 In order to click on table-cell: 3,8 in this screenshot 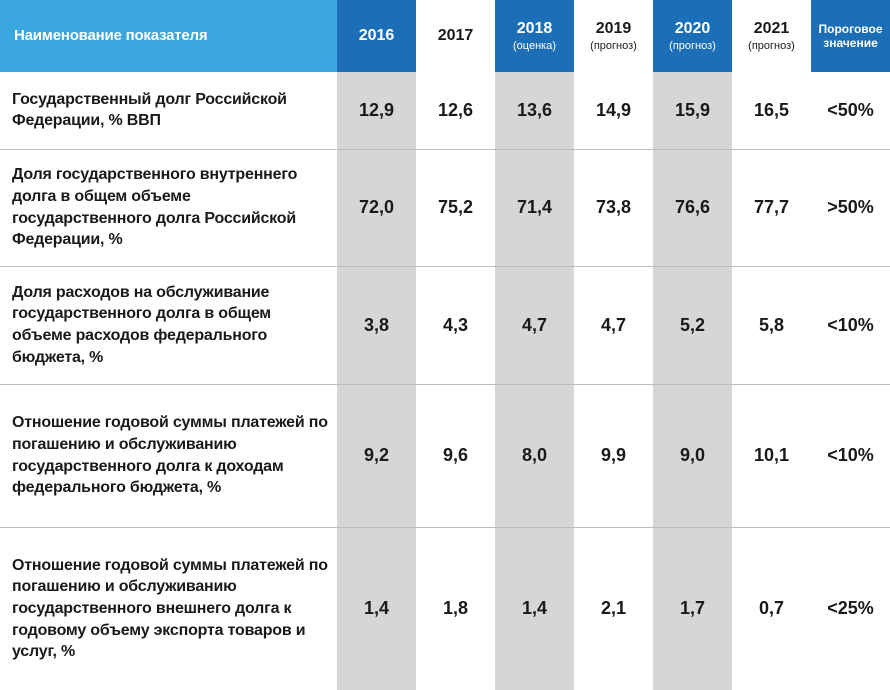, I will do `click(376, 325)`.